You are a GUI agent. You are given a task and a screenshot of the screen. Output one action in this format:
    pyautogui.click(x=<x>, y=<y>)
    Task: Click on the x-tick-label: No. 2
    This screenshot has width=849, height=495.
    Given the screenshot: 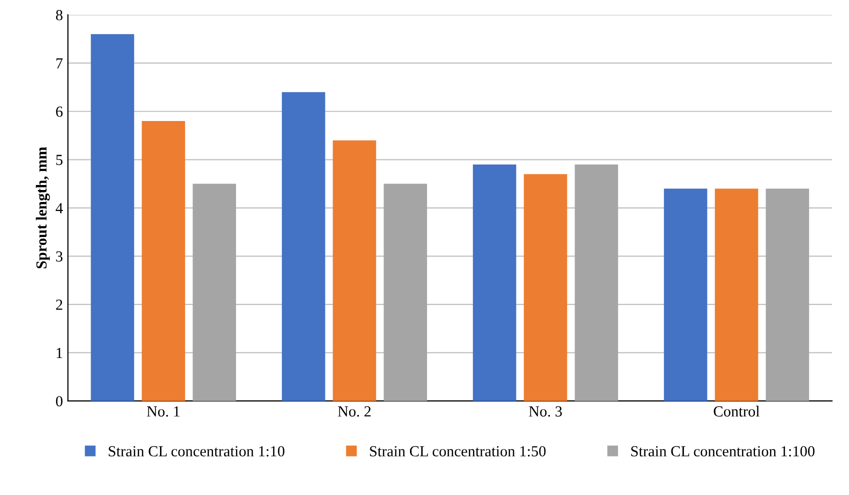 What is the action you would take?
    pyautogui.click(x=354, y=411)
    